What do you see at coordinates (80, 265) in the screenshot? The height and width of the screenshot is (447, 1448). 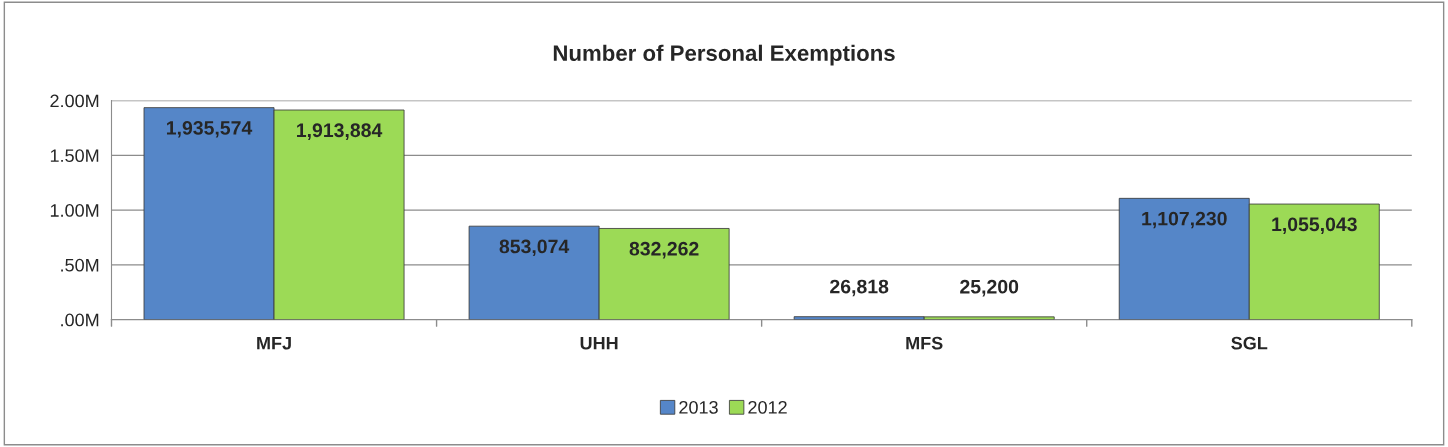 I see `y-tick-label: .50M` at bounding box center [80, 265].